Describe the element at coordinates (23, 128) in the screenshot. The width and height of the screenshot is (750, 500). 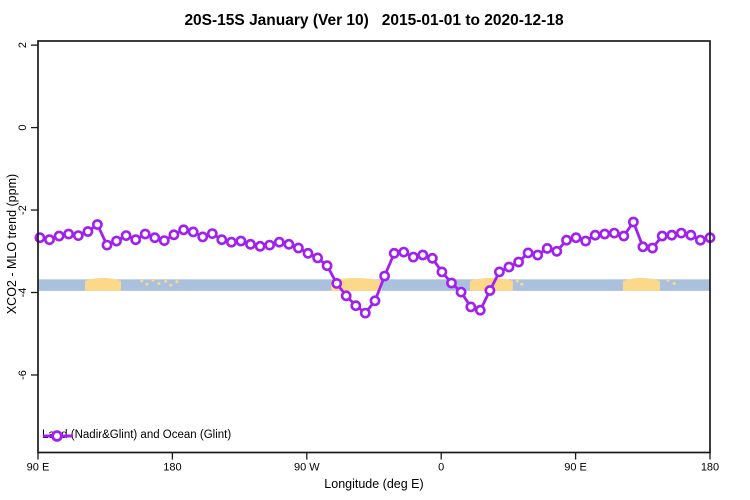
I see `y-tick-label: 0` at that location.